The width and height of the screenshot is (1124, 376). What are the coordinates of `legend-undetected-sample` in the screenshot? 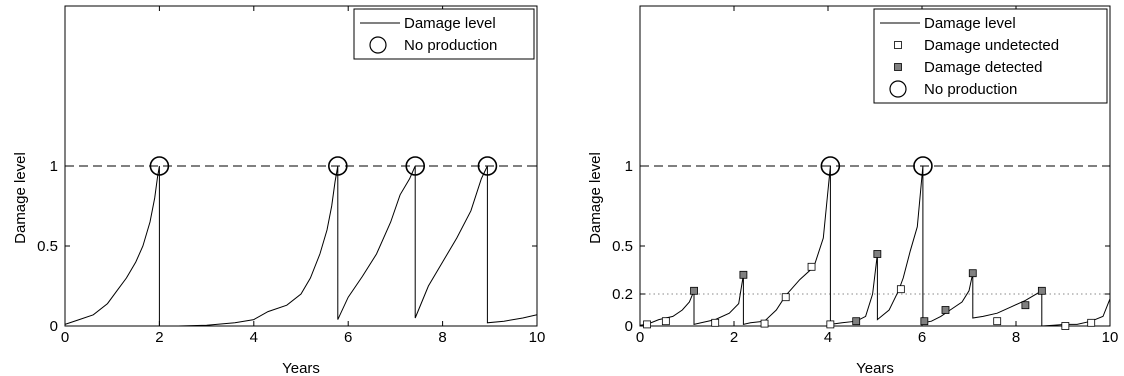 It's located at (898, 45).